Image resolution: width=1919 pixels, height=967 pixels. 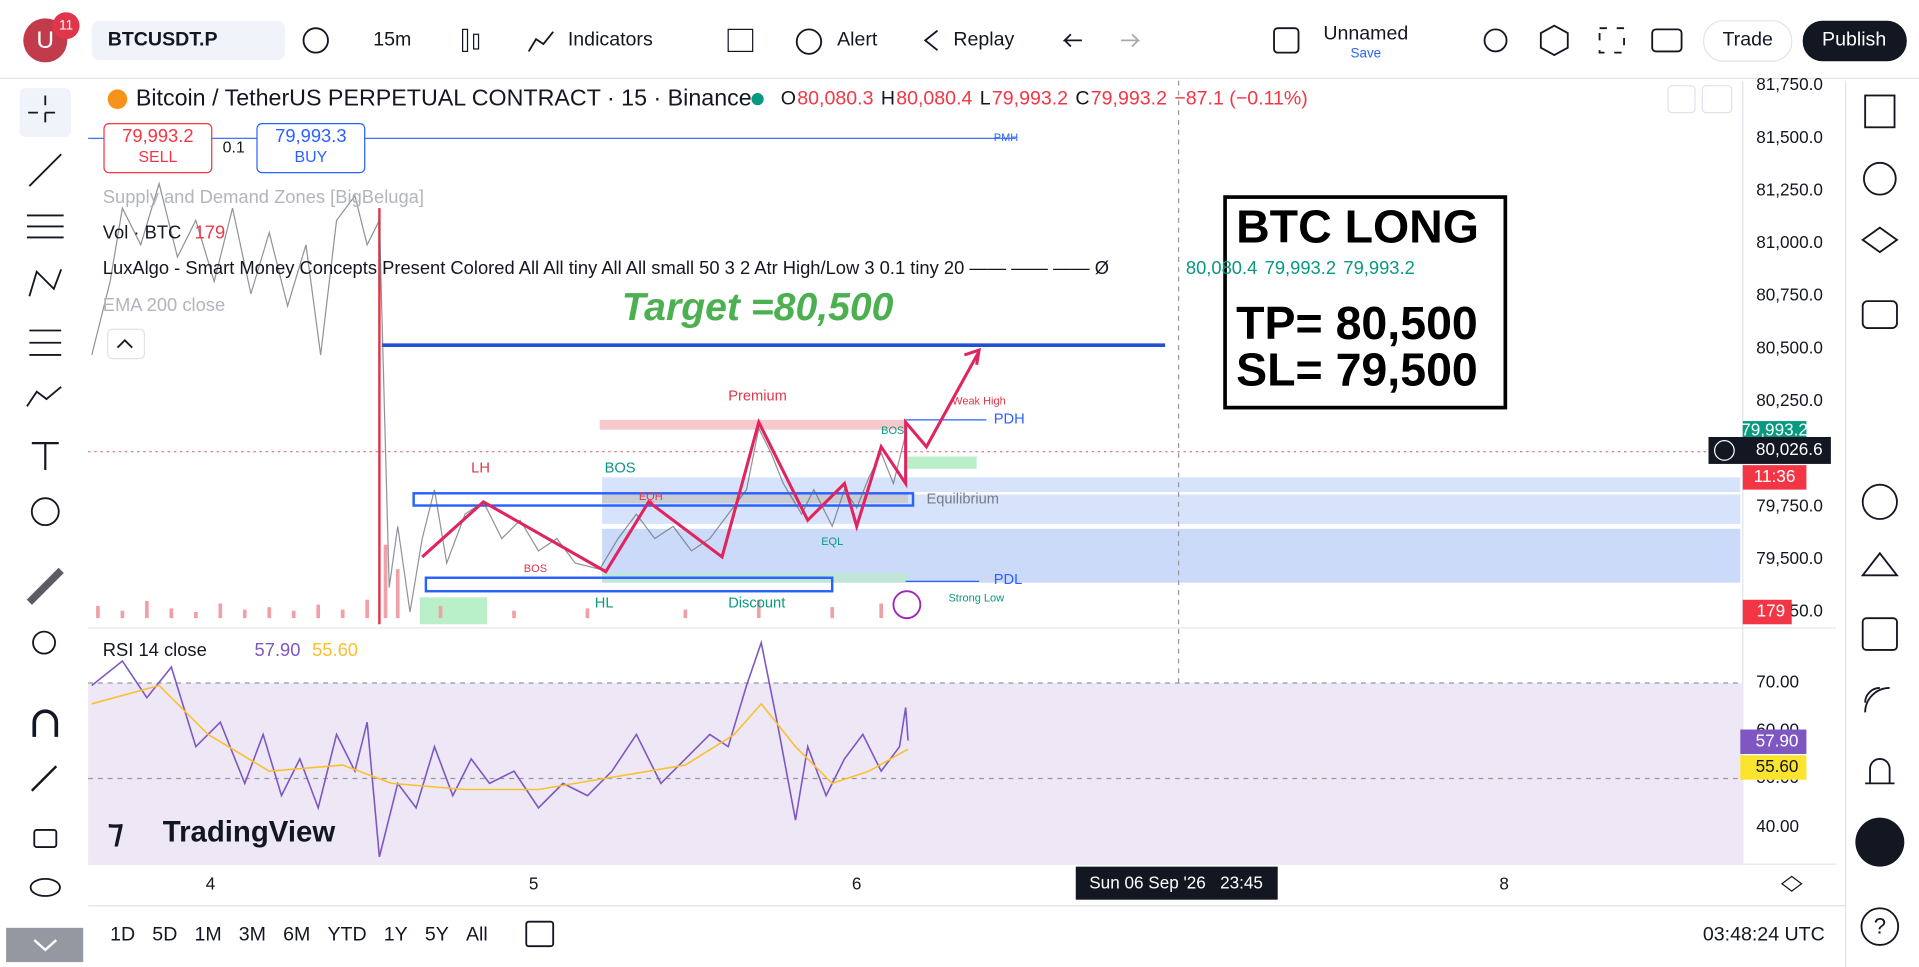 I want to click on range-button: YTD, so click(x=346, y=934).